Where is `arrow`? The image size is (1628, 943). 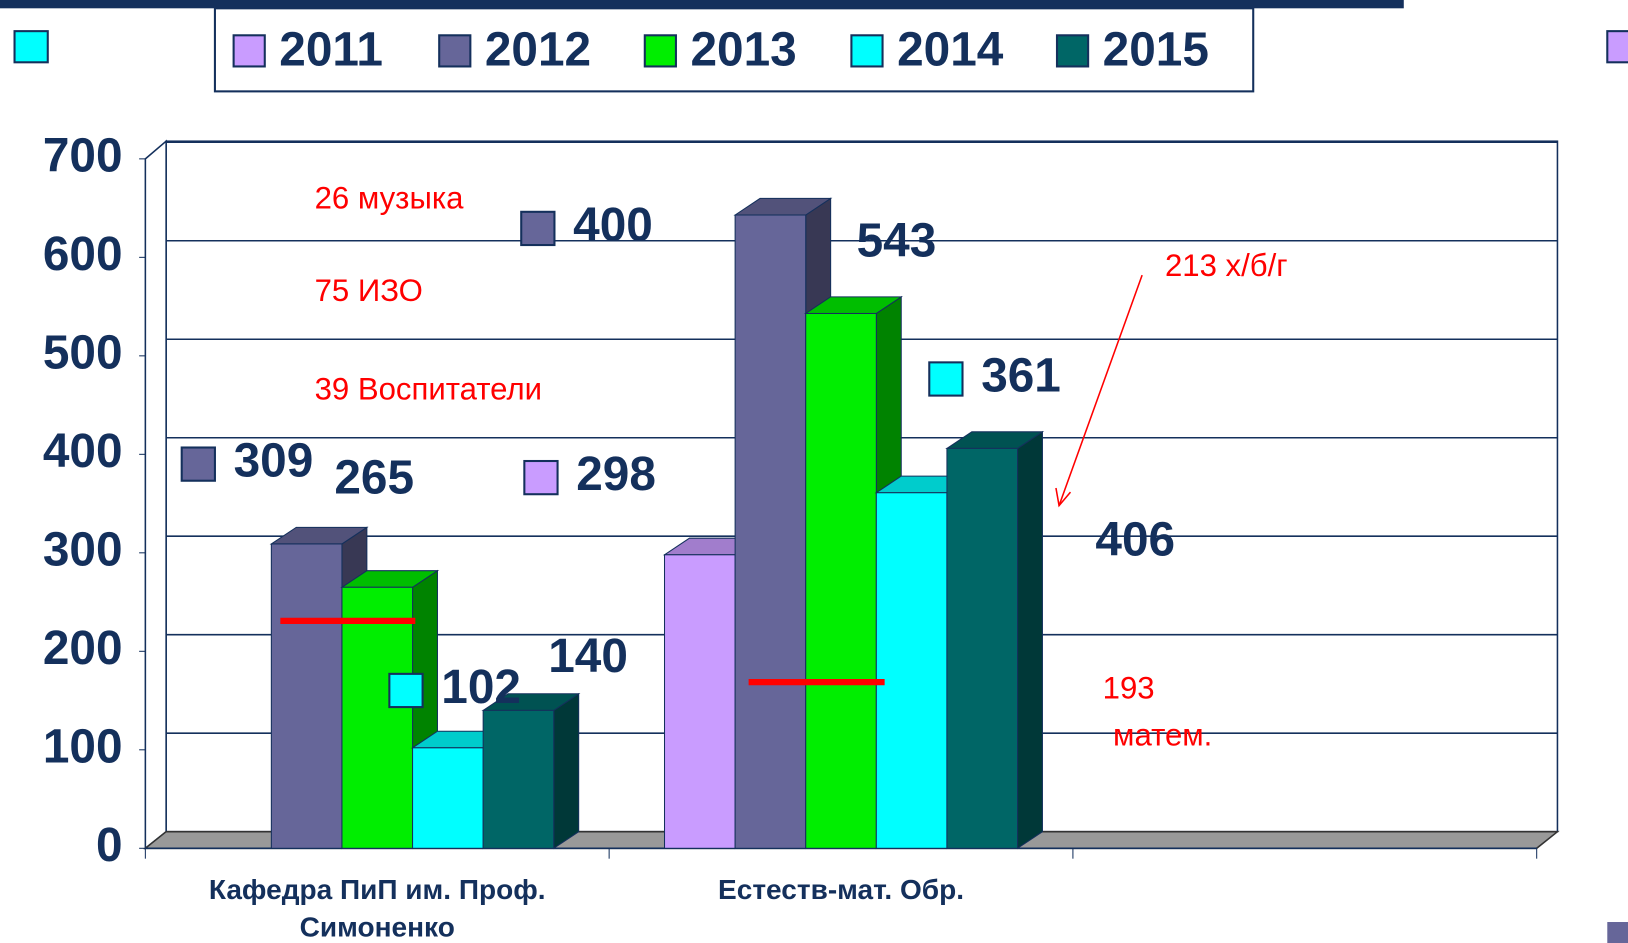 arrow is located at coordinates (1100, 390).